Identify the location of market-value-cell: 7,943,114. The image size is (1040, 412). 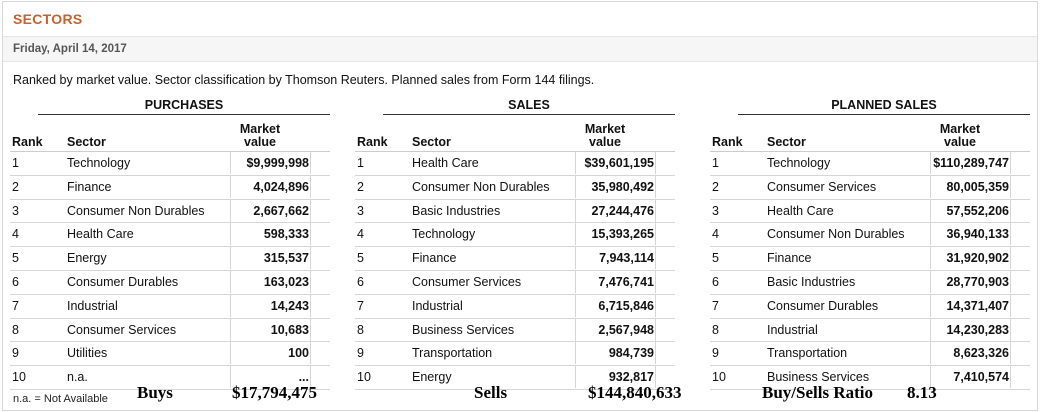
(615, 258).